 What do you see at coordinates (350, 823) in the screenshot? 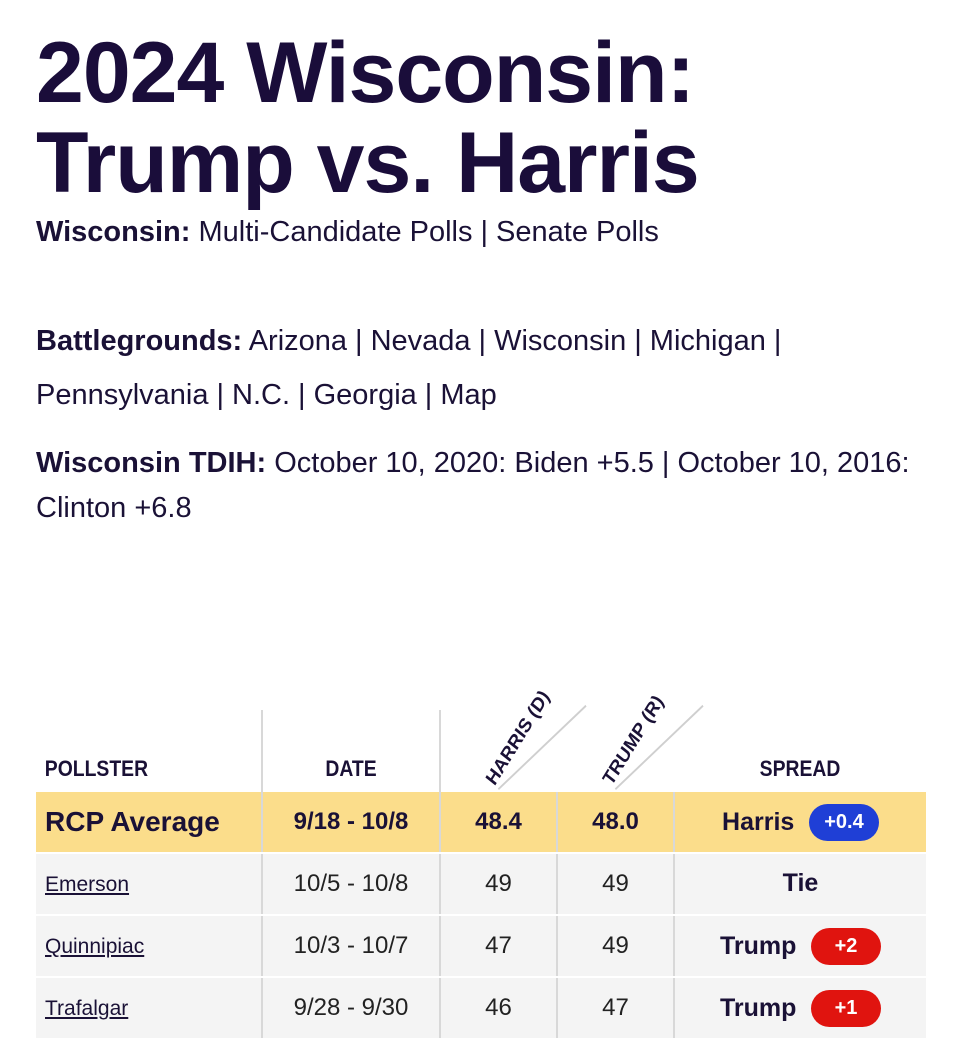
I see `poll-date: 9/18 - 10/8` at bounding box center [350, 823].